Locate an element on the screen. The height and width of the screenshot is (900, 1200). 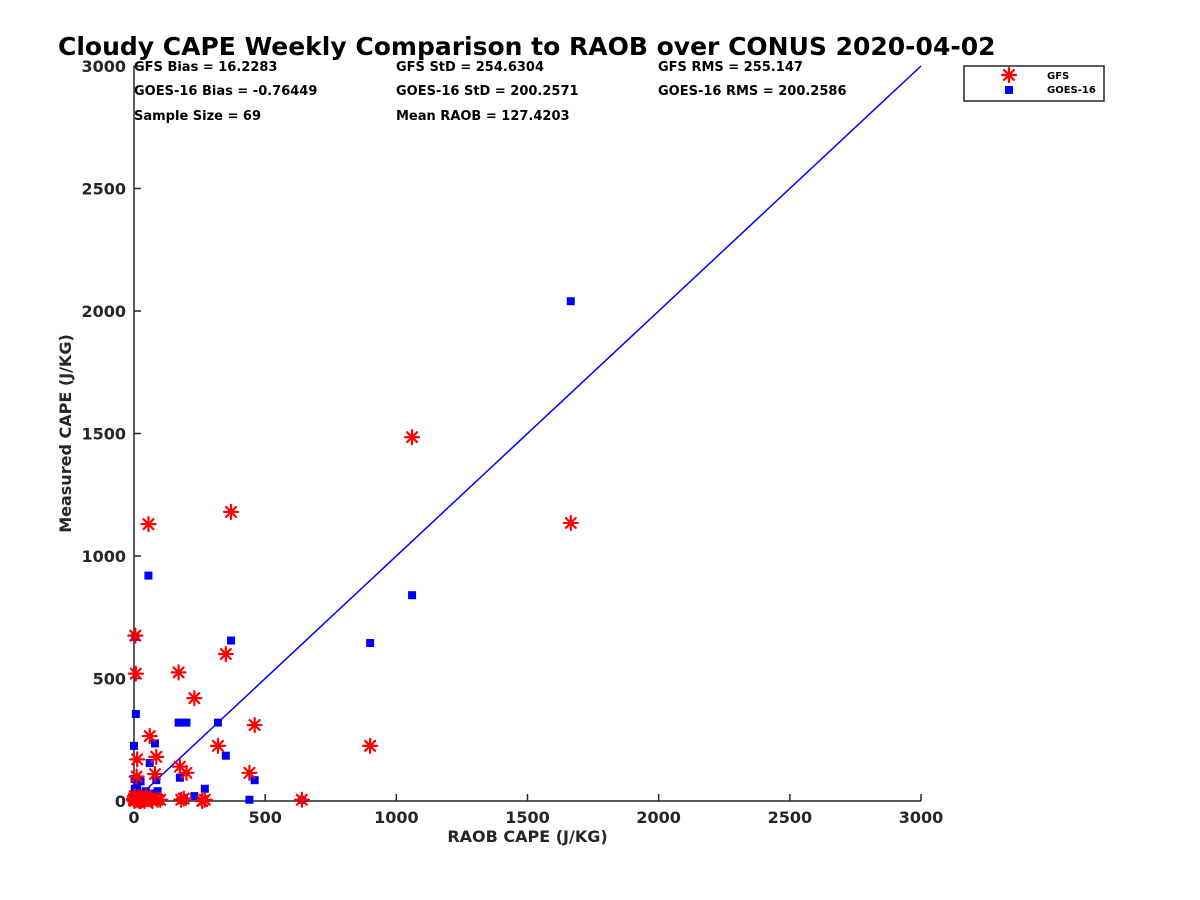
x-tick-label: 2500 is located at coordinates (790, 817).